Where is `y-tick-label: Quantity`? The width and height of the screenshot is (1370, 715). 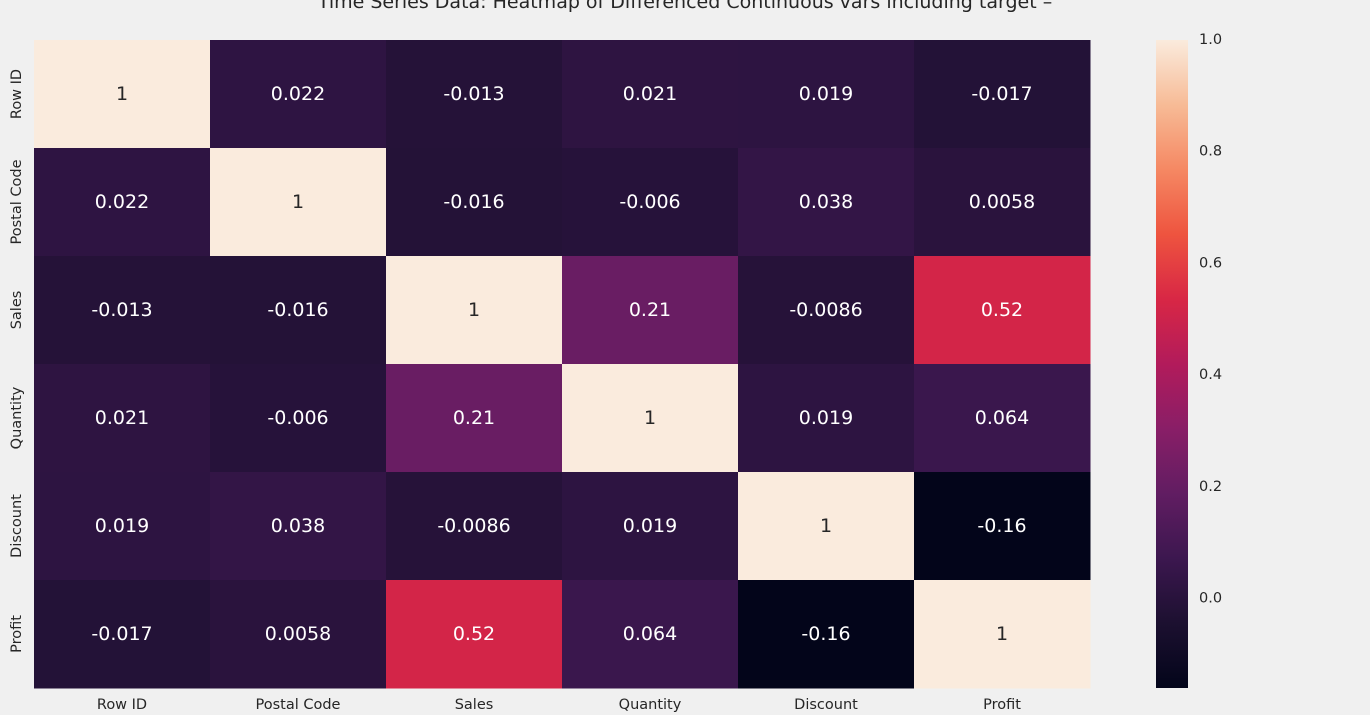
y-tick-label: Quantity is located at coordinates (17, 417).